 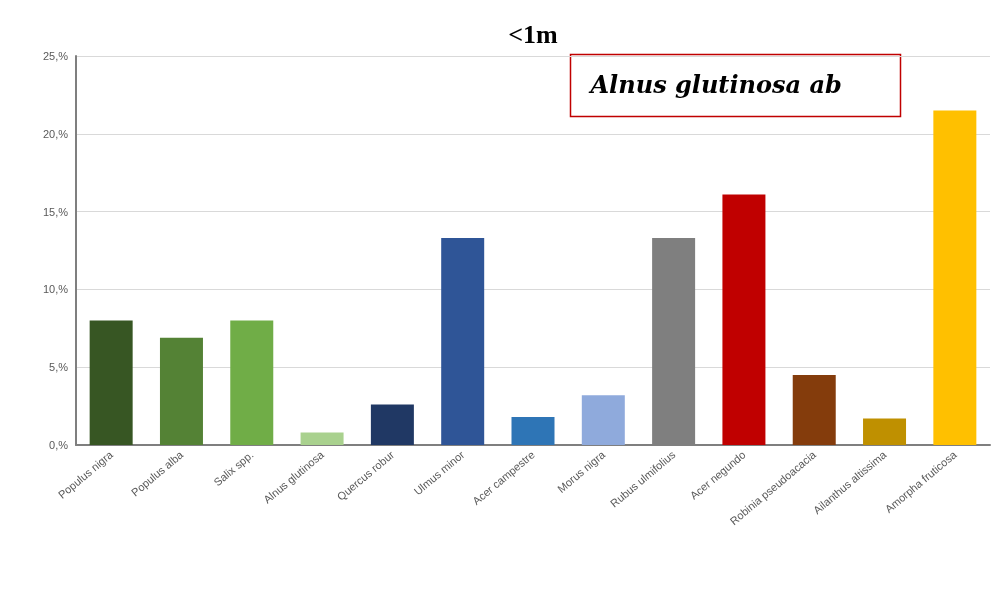 I want to click on y-tick-label: 25,%, so click(x=55, y=56).